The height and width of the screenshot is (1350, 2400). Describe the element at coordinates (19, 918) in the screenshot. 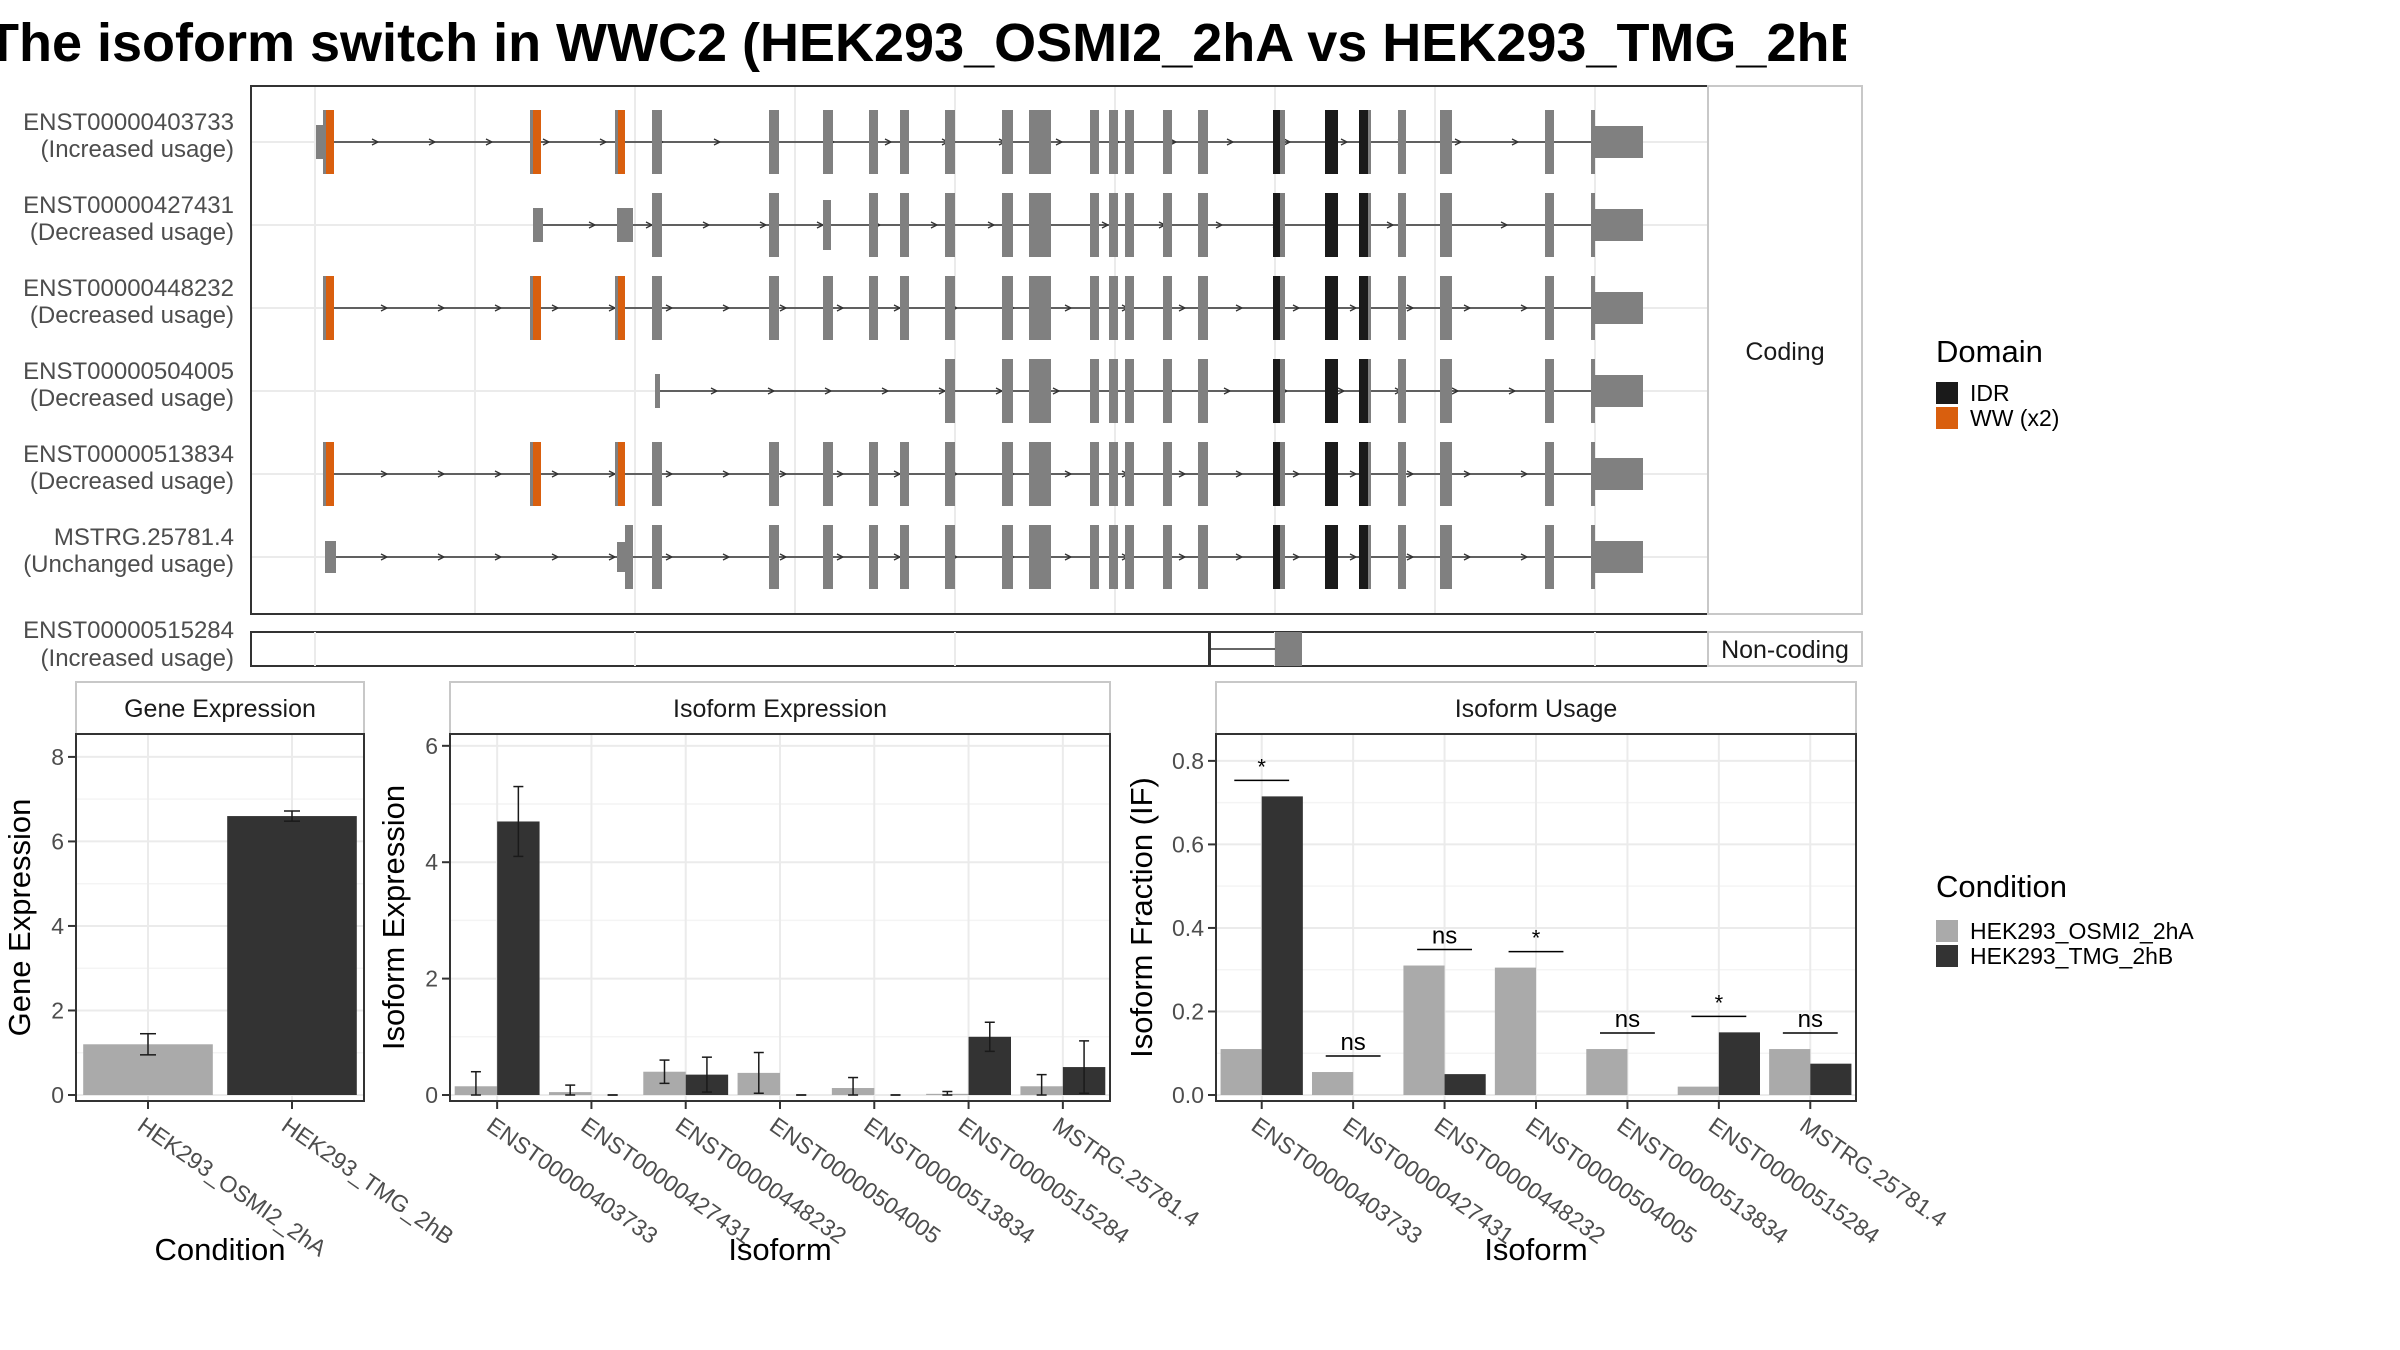

I see `y-axis-title: Gene Expression` at that location.